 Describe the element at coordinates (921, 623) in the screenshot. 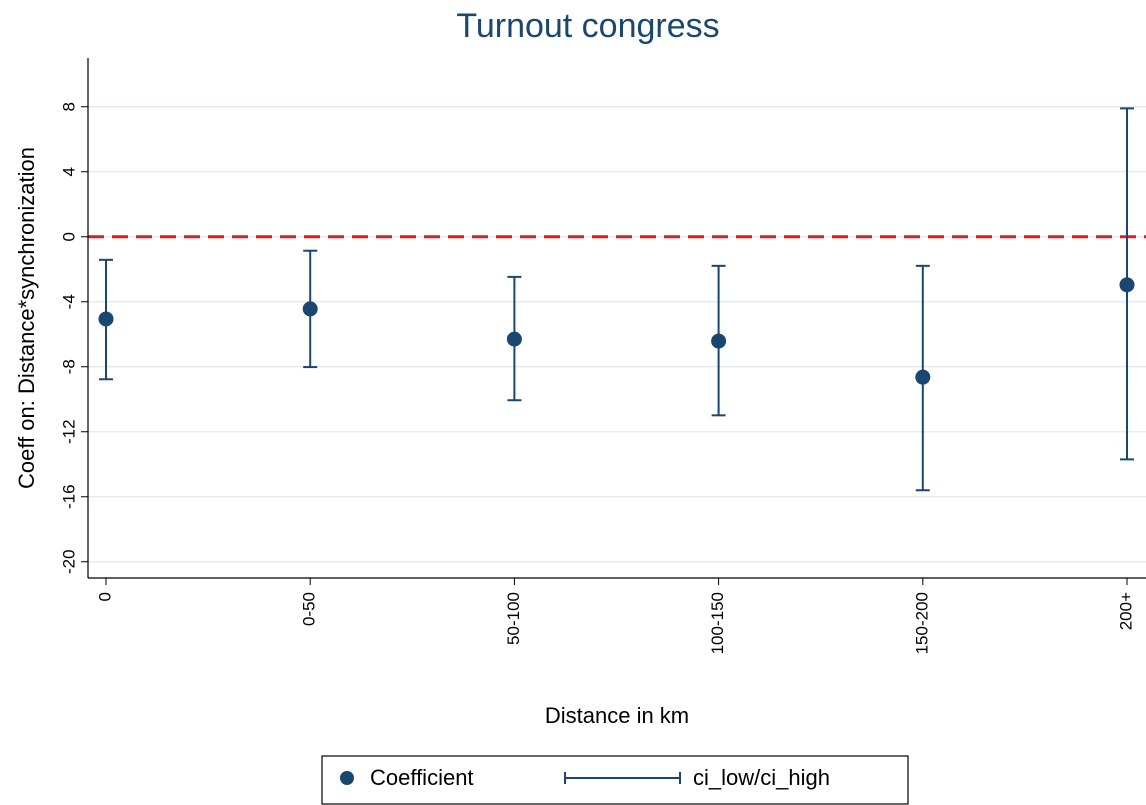

I see `x-tick-label: 150-200` at that location.